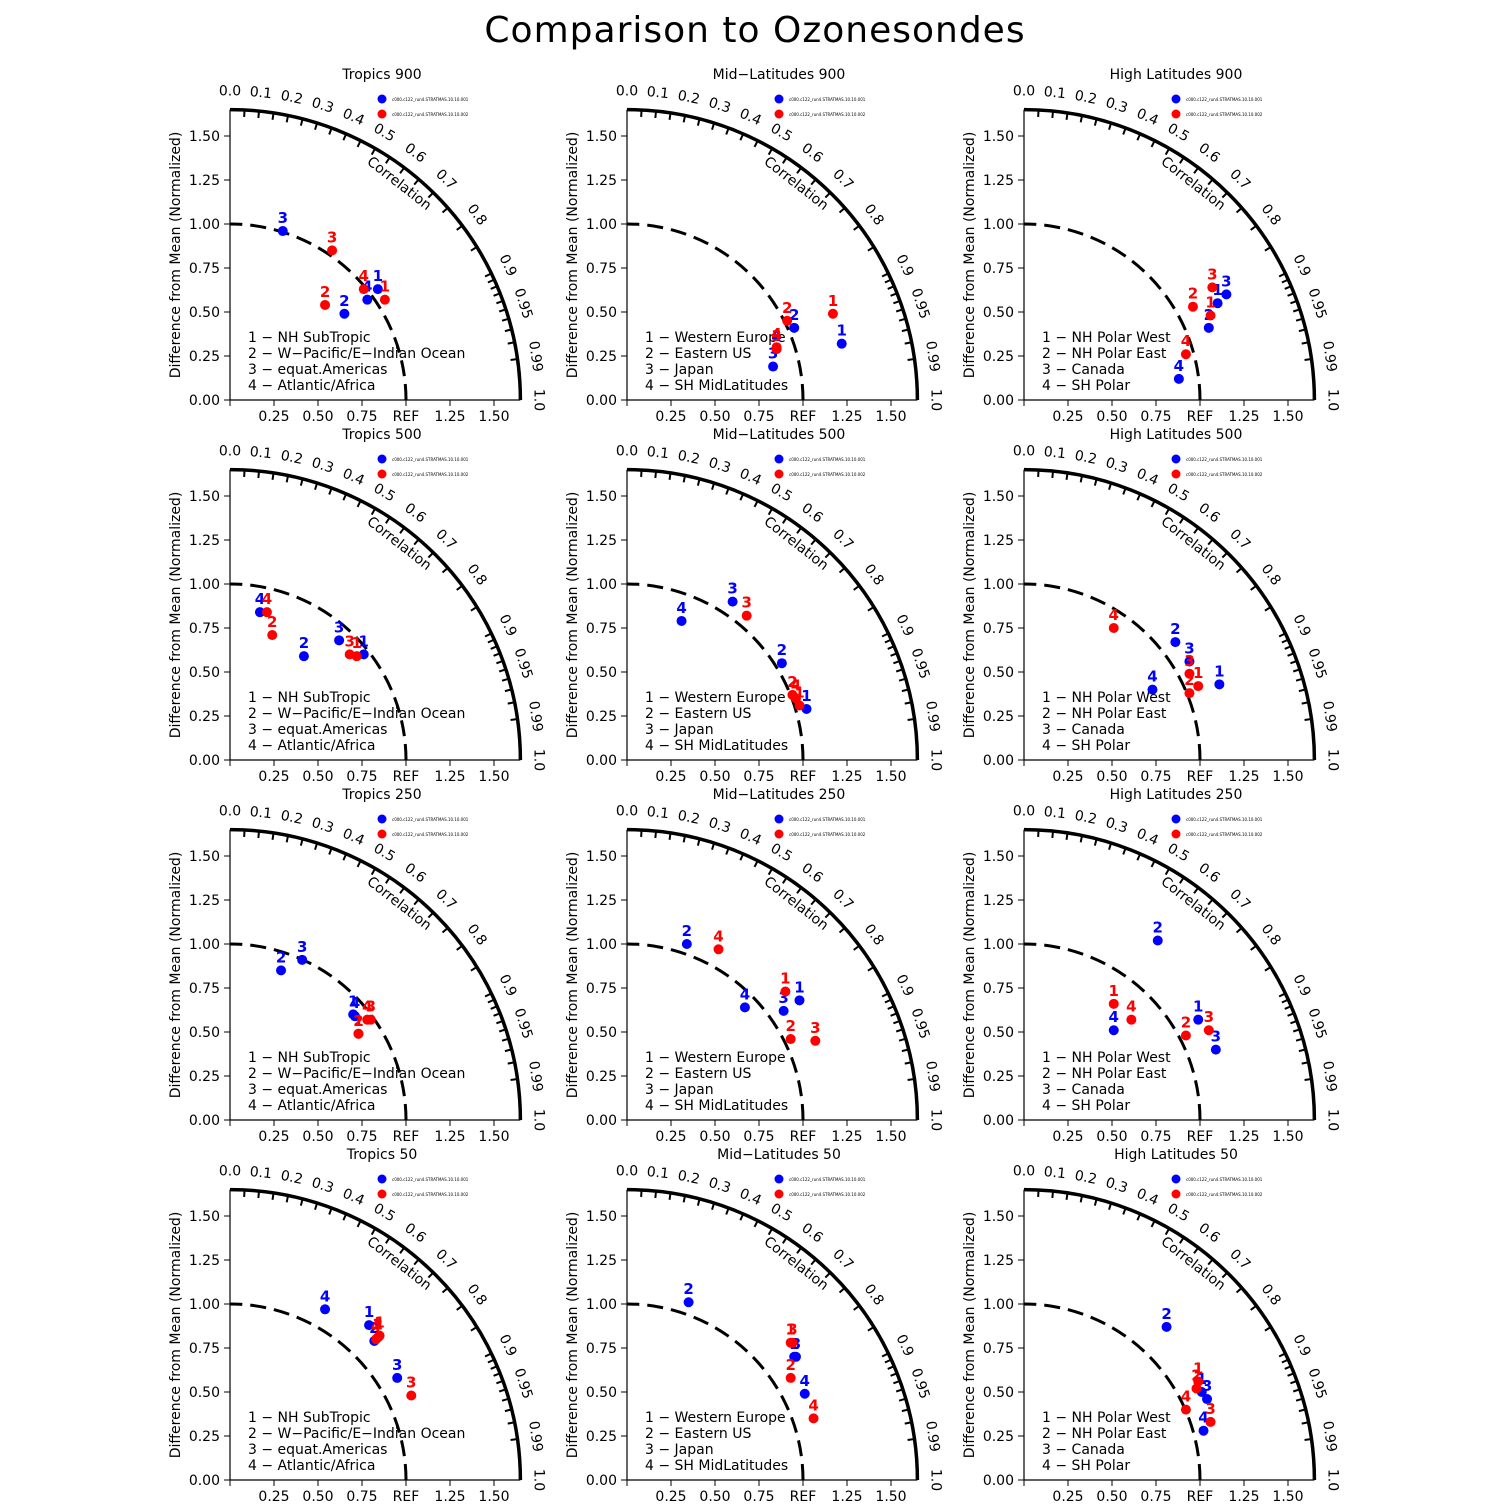 The height and width of the screenshot is (1510, 1510). Describe the element at coordinates (998, 313) in the screenshot. I see `y-tick-label: 0.50` at that location.